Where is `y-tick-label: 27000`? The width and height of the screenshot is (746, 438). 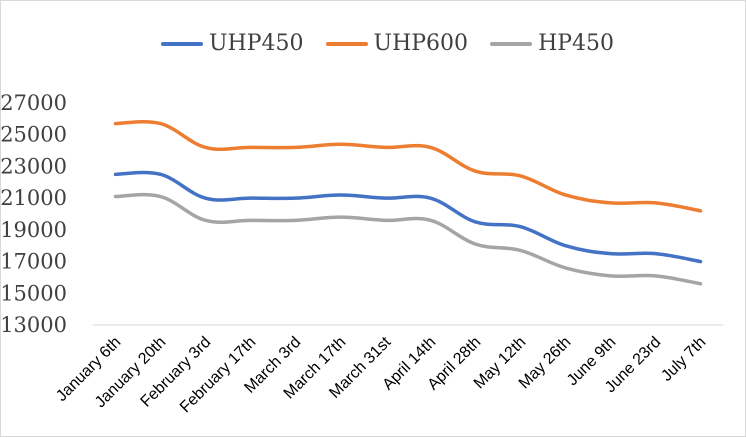
y-tick-label: 27000 is located at coordinates (34, 103).